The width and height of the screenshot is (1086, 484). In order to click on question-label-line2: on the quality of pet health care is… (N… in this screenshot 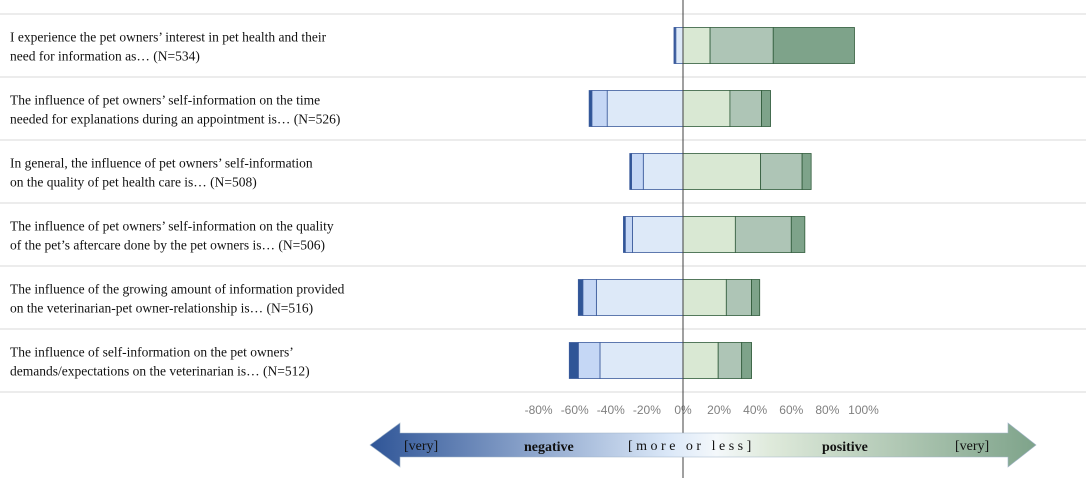, I will do `click(133, 182)`.